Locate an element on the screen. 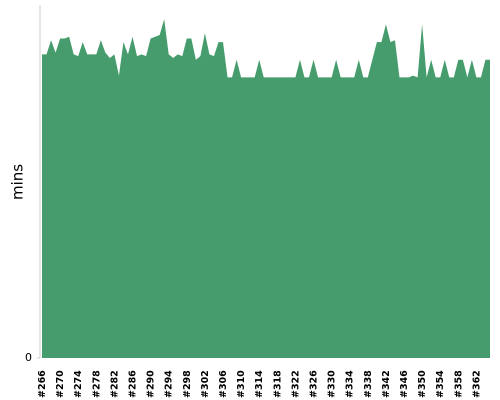  x-tick-label: #294 is located at coordinates (169, 384).